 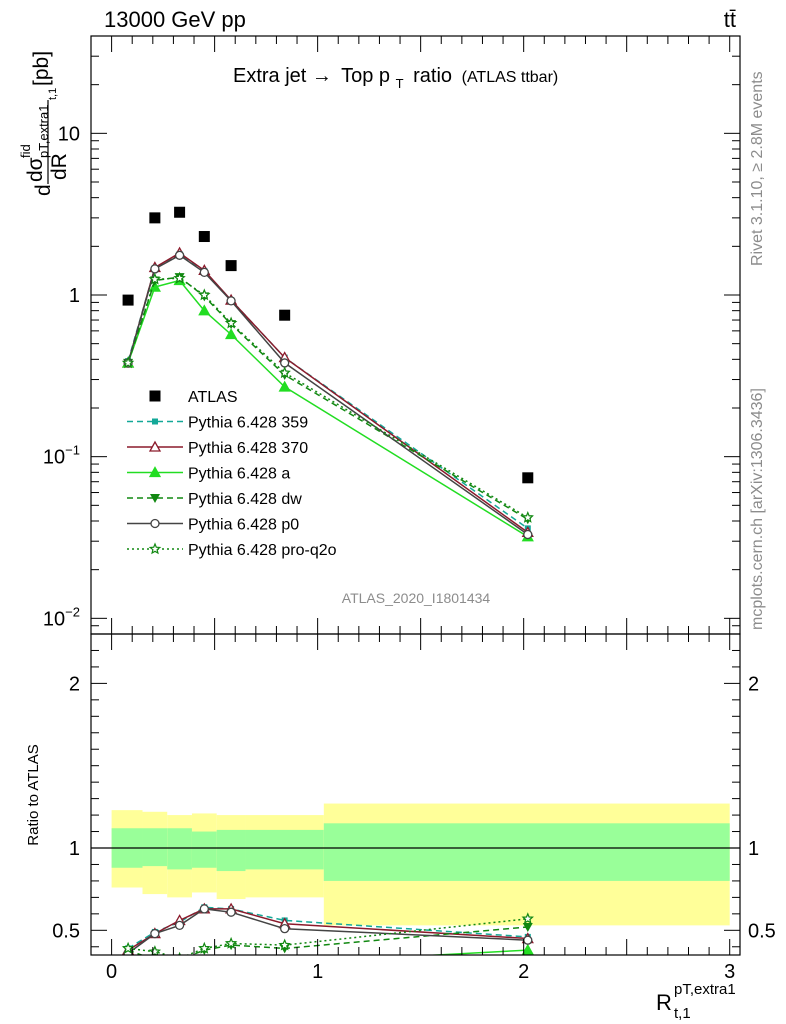 What do you see at coordinates (155, 396) in the screenshot?
I see `legend-marker-atlas` at bounding box center [155, 396].